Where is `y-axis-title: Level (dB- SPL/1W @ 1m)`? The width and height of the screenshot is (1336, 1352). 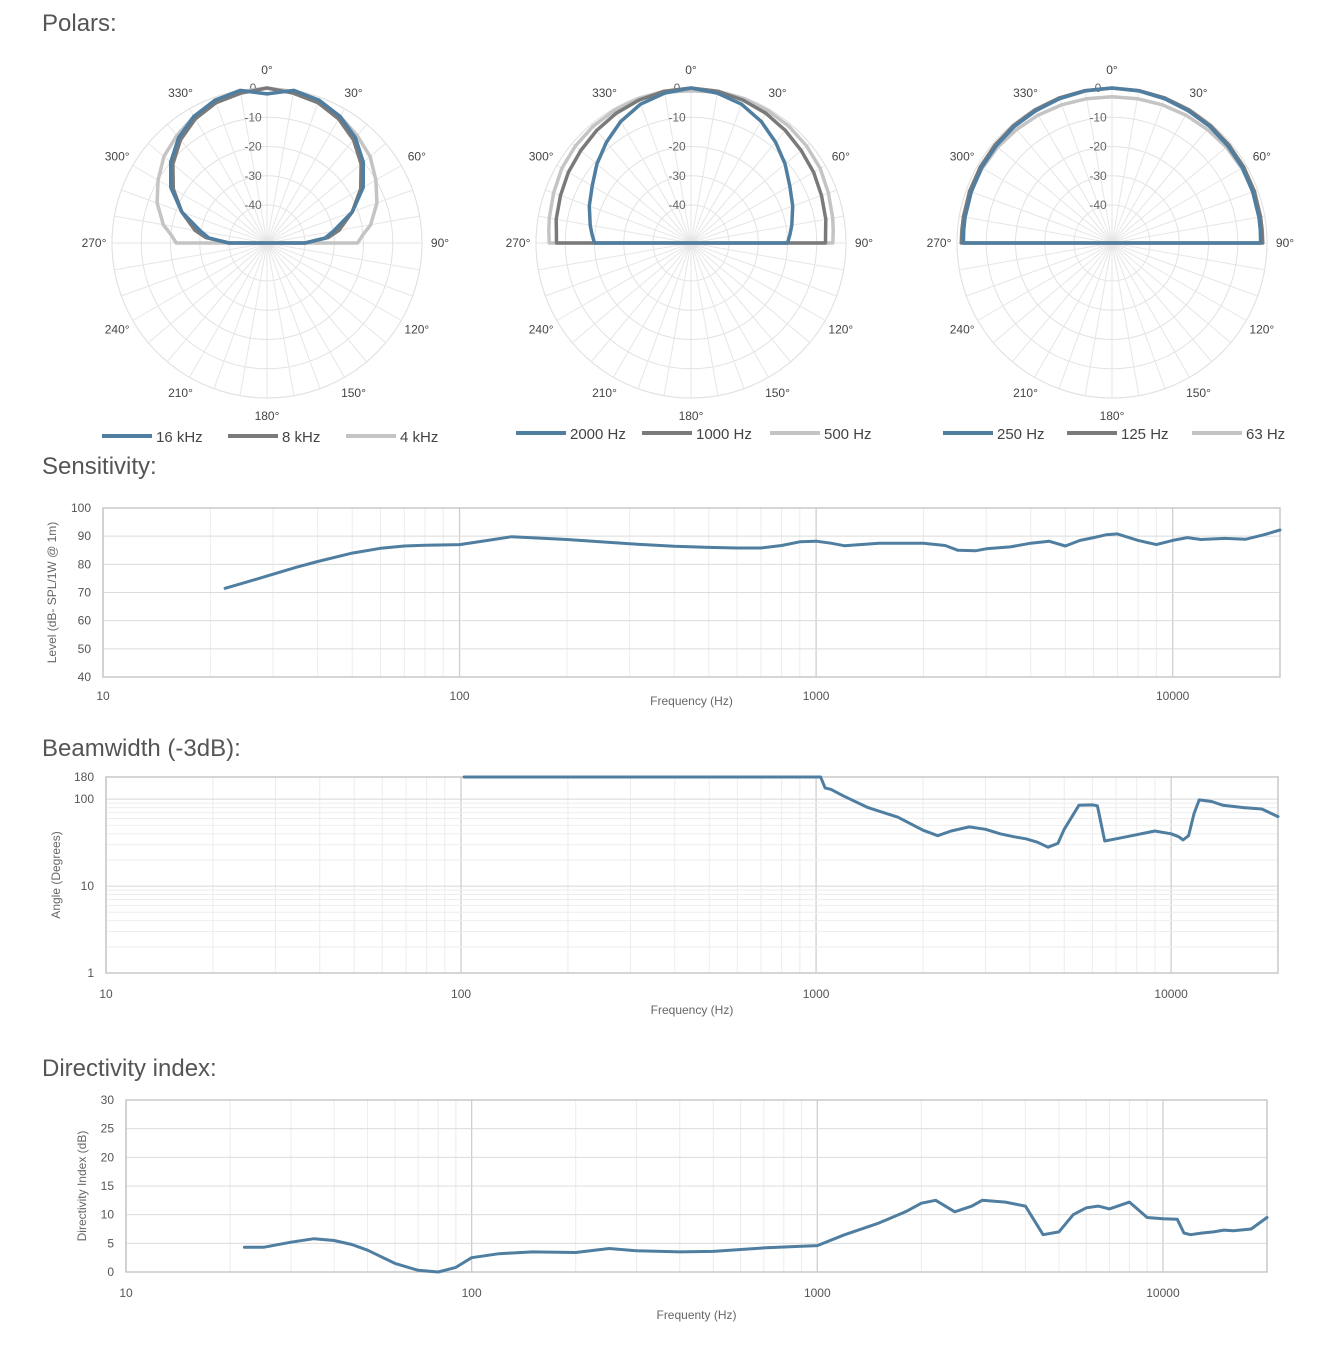 y-axis-title: Level (dB- SPL/1W @ 1m) is located at coordinates (52, 593).